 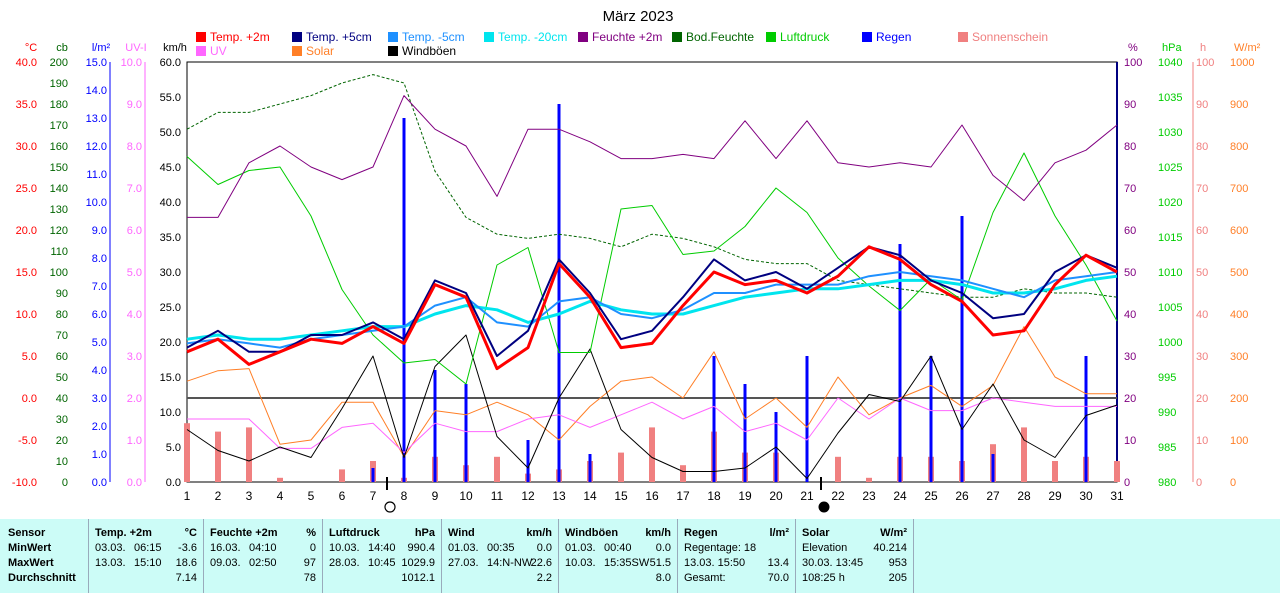 What do you see at coordinates (170, 238) in the screenshot?
I see `axis-tick-label: 35.0` at bounding box center [170, 238].